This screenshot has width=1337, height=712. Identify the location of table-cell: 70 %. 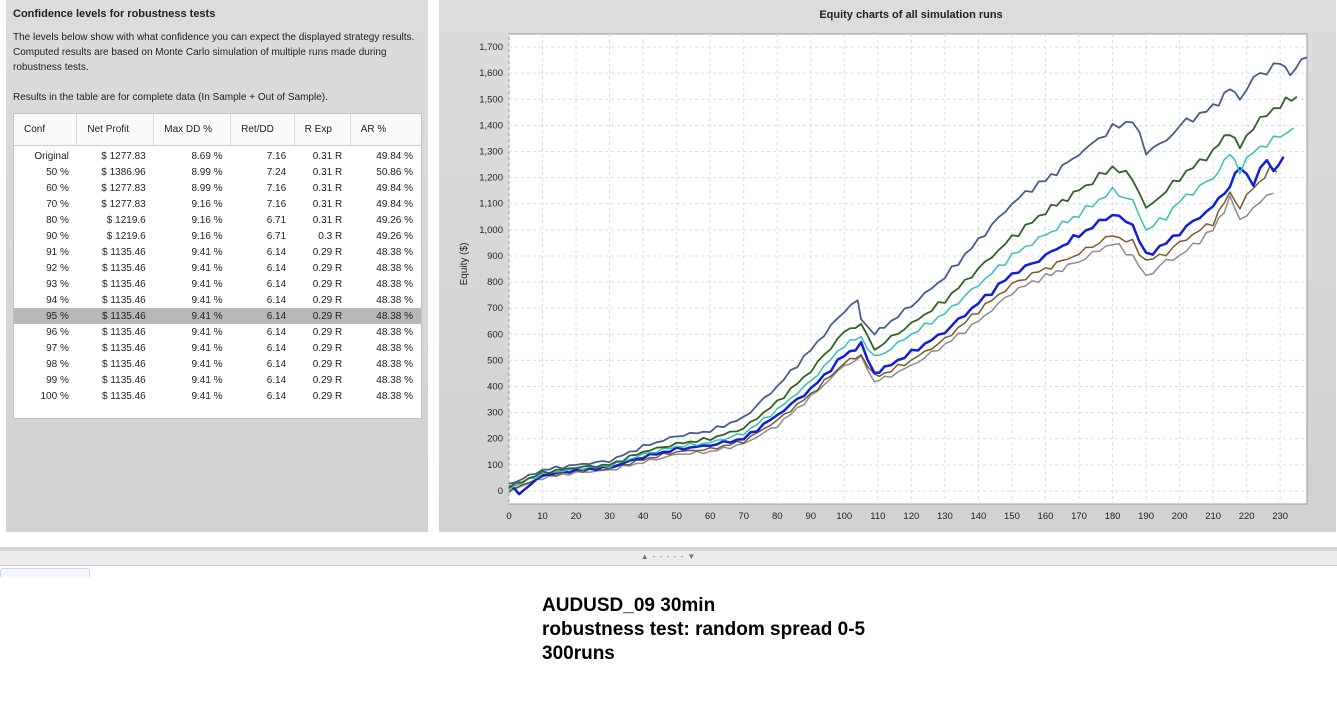
(57, 204).